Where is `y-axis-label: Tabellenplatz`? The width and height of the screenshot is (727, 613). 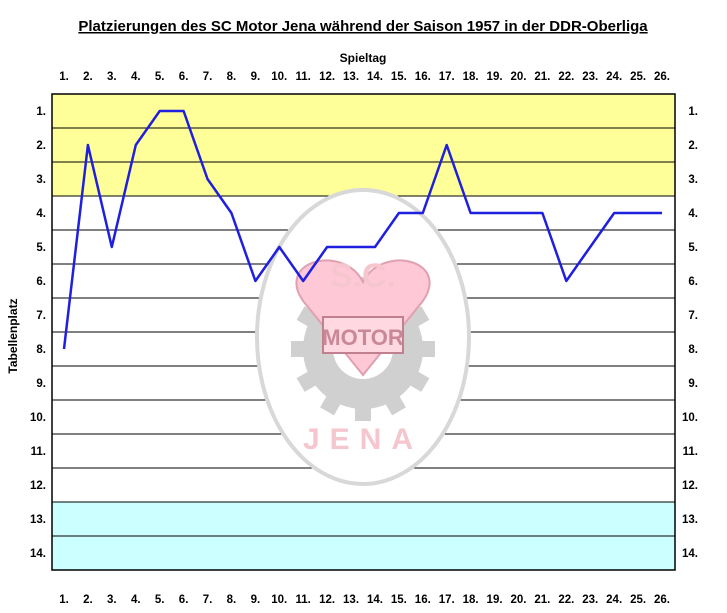
y-axis-label: Tabellenplatz is located at coordinates (13, 335).